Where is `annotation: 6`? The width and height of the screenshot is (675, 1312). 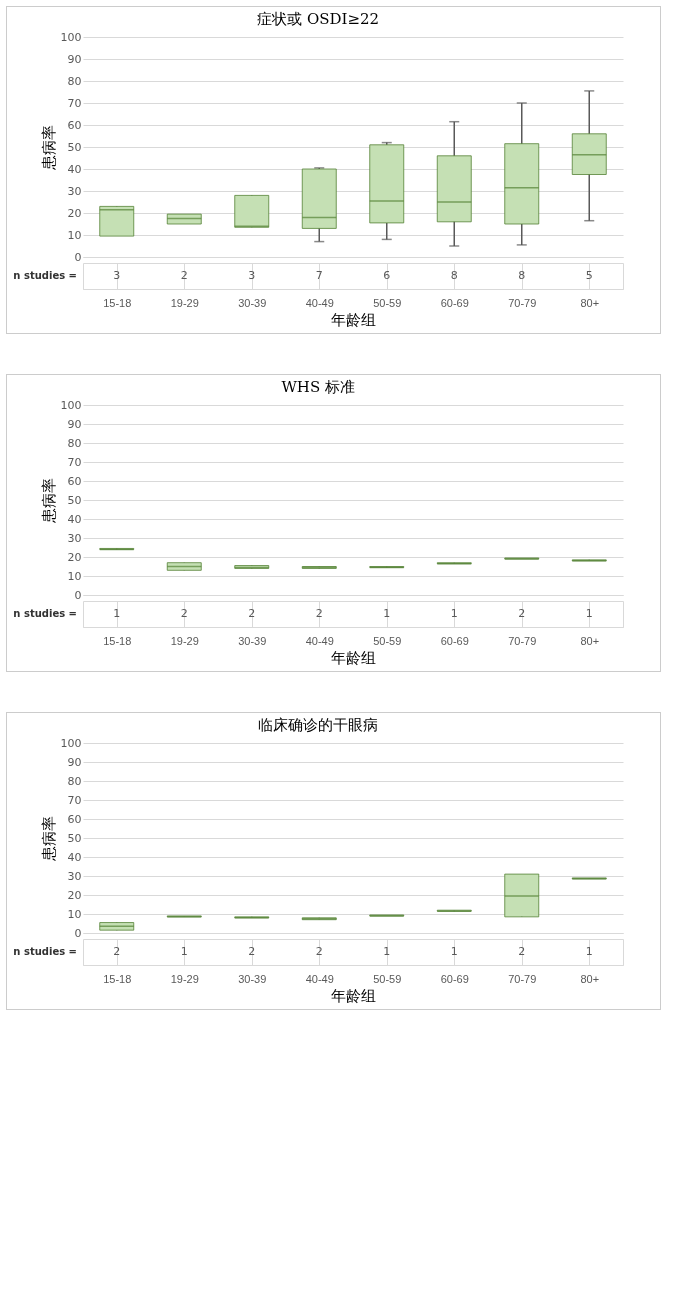 annotation: 6 is located at coordinates (387, 275).